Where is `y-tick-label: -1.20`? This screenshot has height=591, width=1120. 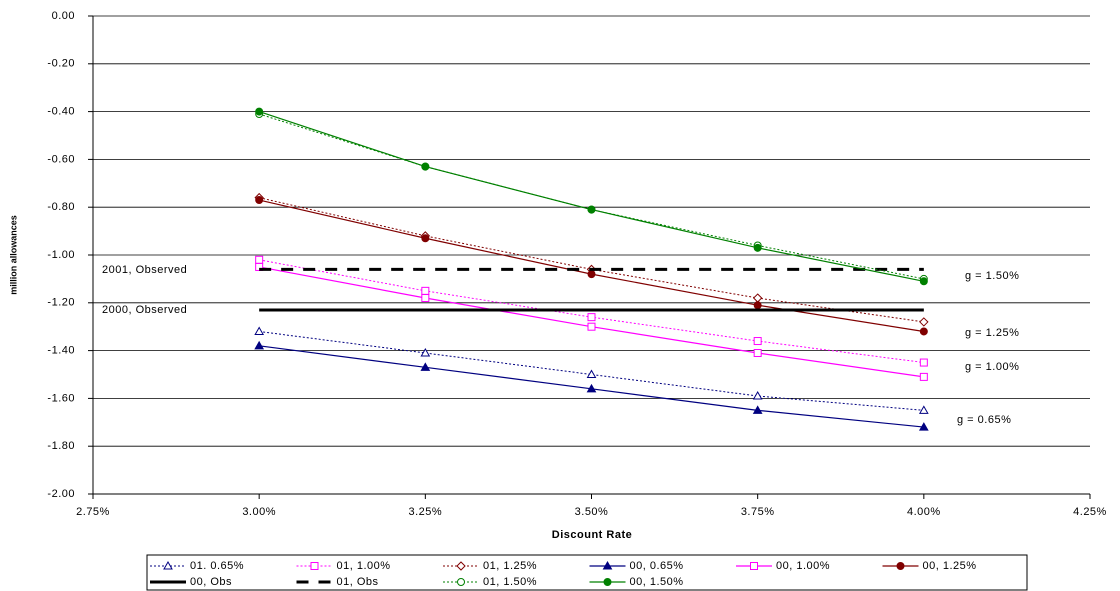
y-tick-label: -1.20 is located at coordinates (61, 303).